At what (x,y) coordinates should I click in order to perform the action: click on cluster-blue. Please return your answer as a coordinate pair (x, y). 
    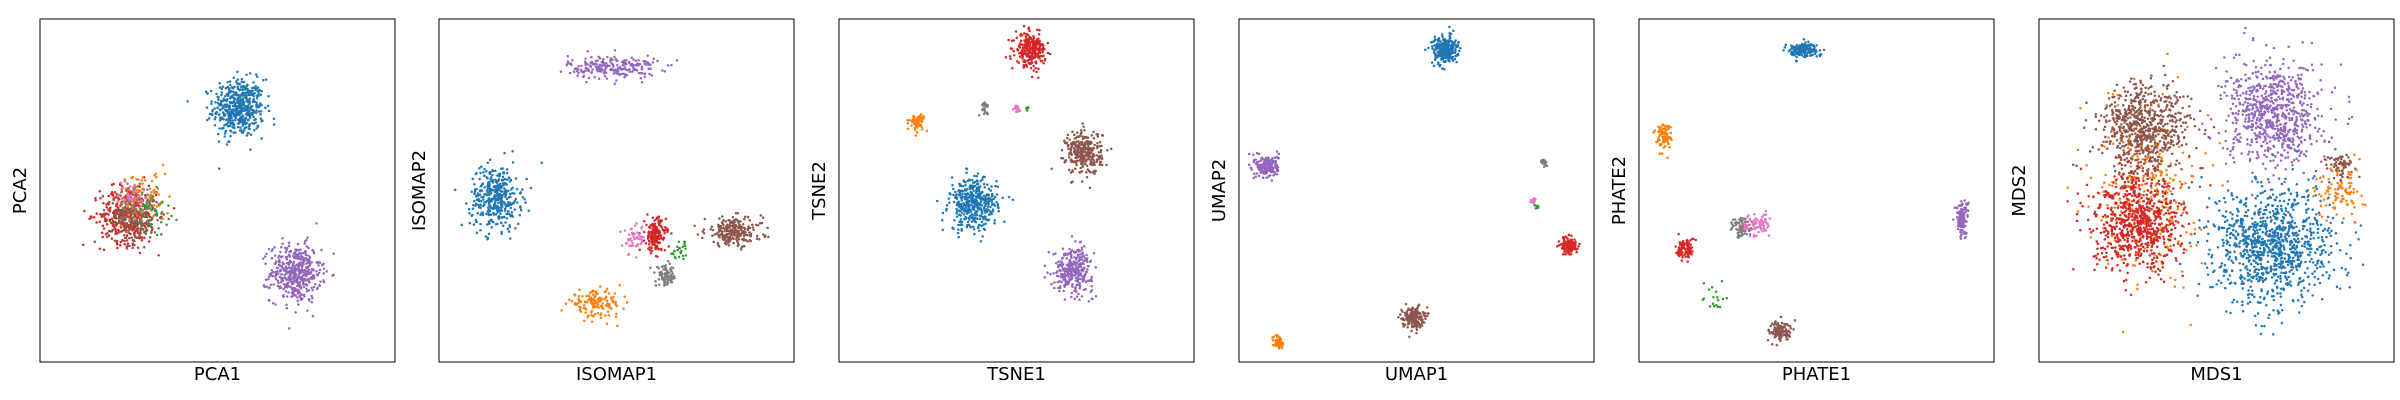
    Looking at the image, I should click on (1443, 48).